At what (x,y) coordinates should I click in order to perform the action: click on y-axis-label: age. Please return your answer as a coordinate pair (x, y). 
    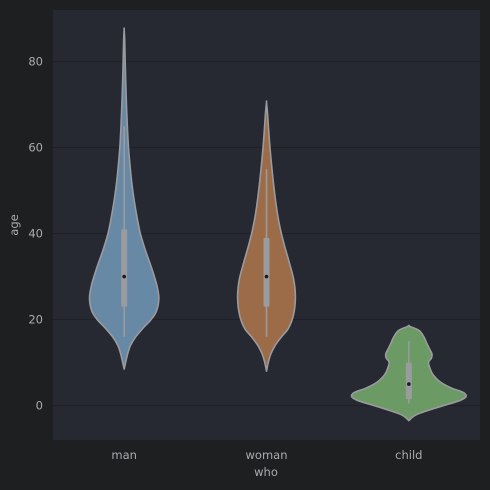
    Looking at the image, I should click on (14, 224).